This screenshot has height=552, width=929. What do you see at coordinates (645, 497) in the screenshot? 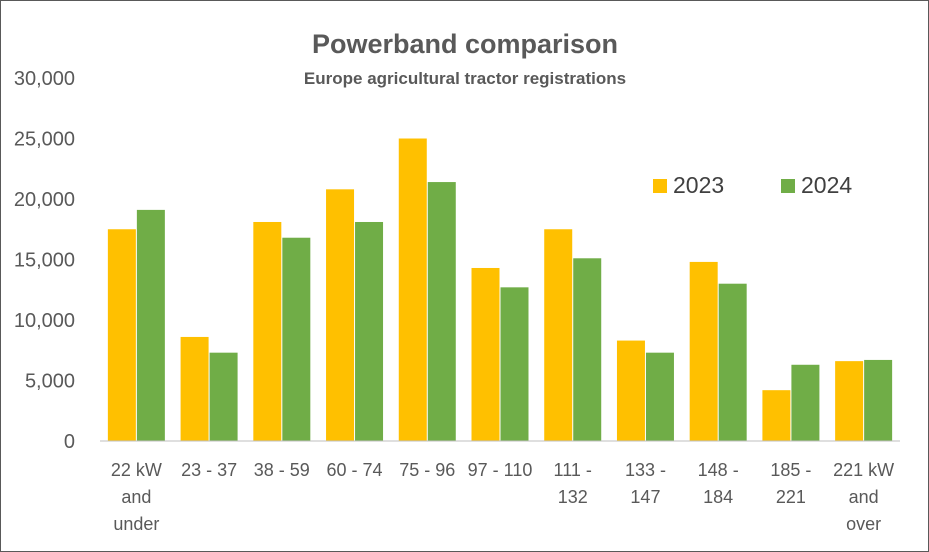
I see `x-tick-label: 147` at bounding box center [645, 497].